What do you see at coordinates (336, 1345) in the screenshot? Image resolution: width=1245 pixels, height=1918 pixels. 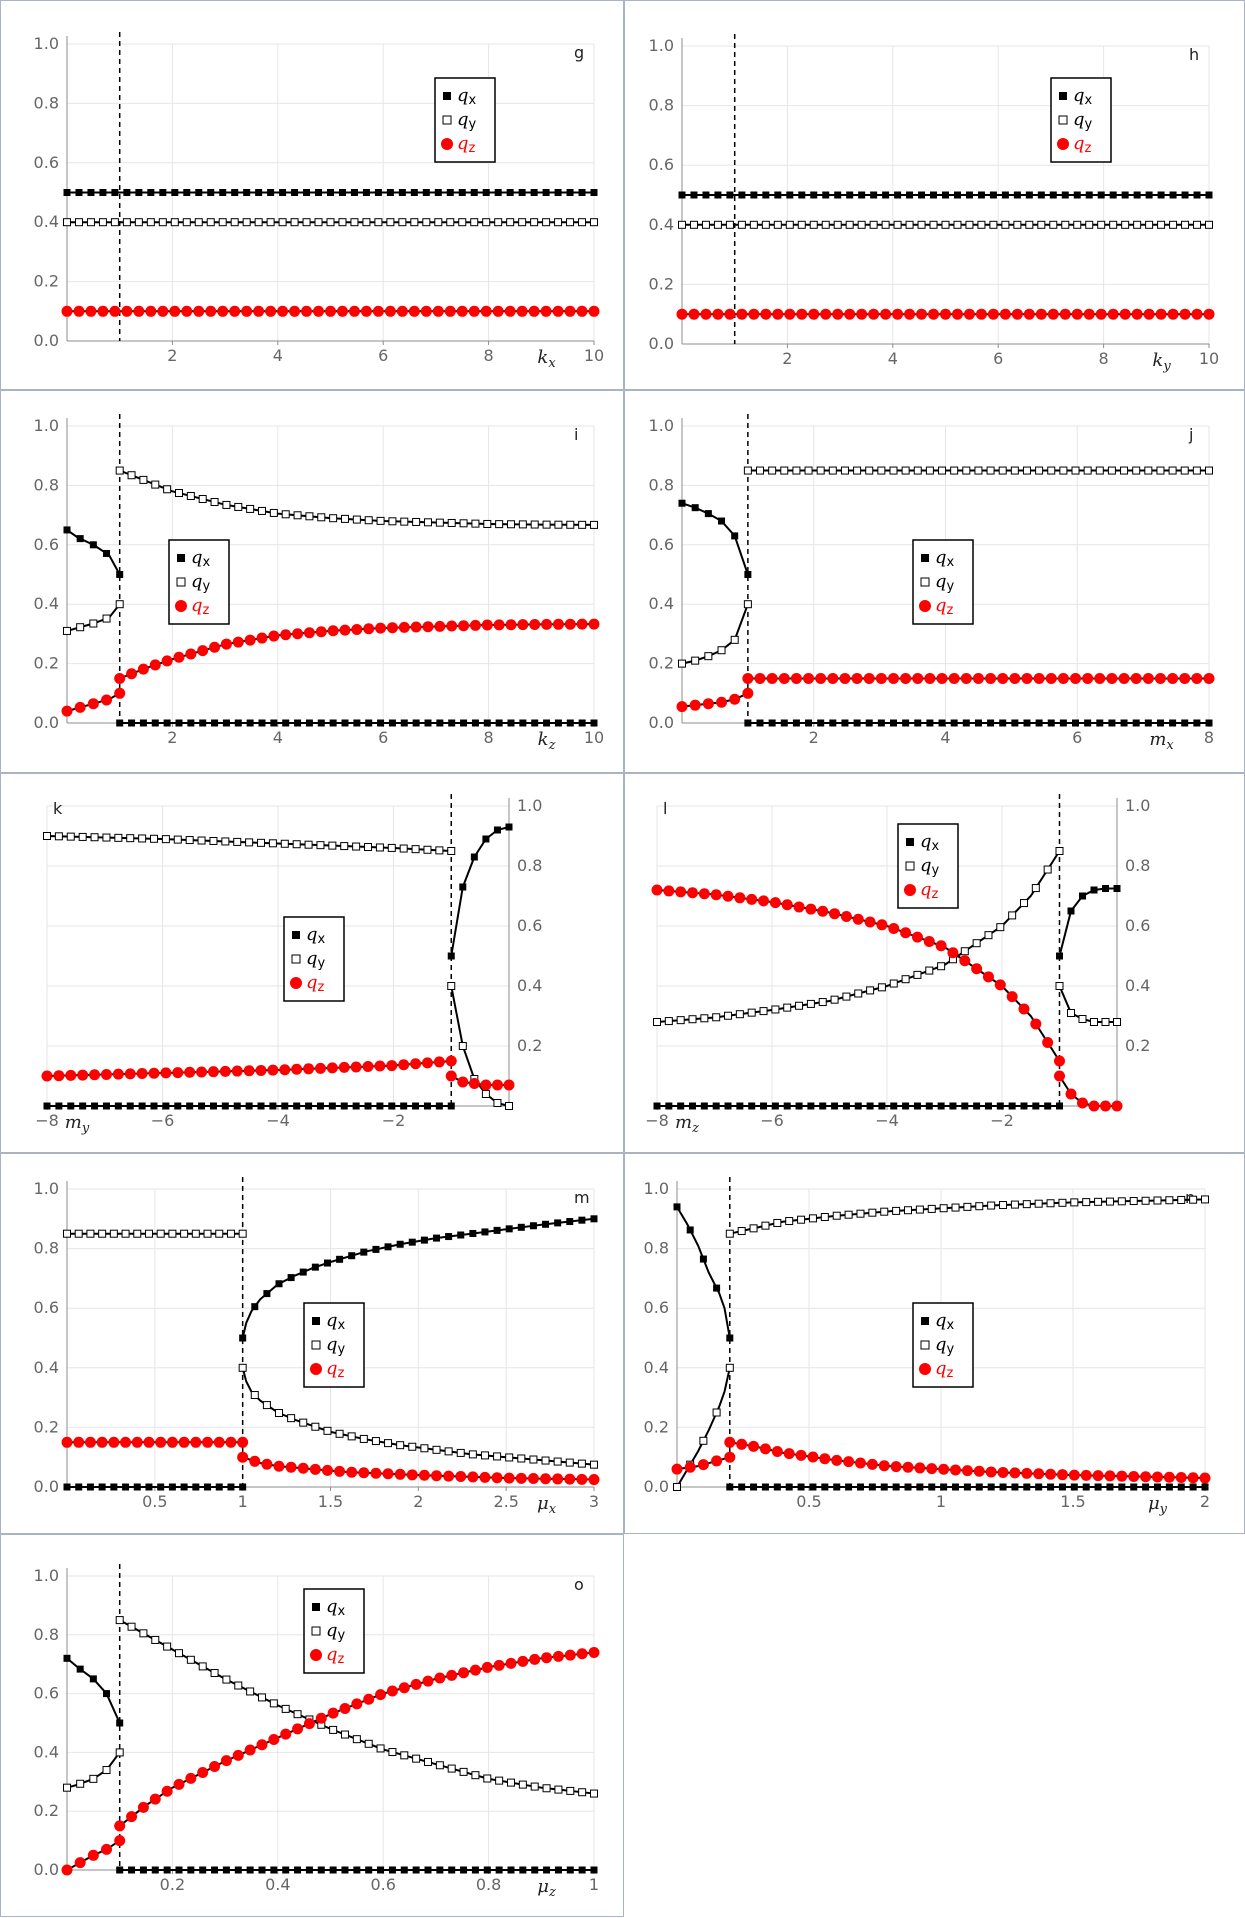 I see `legend-label: qy` at bounding box center [336, 1345].